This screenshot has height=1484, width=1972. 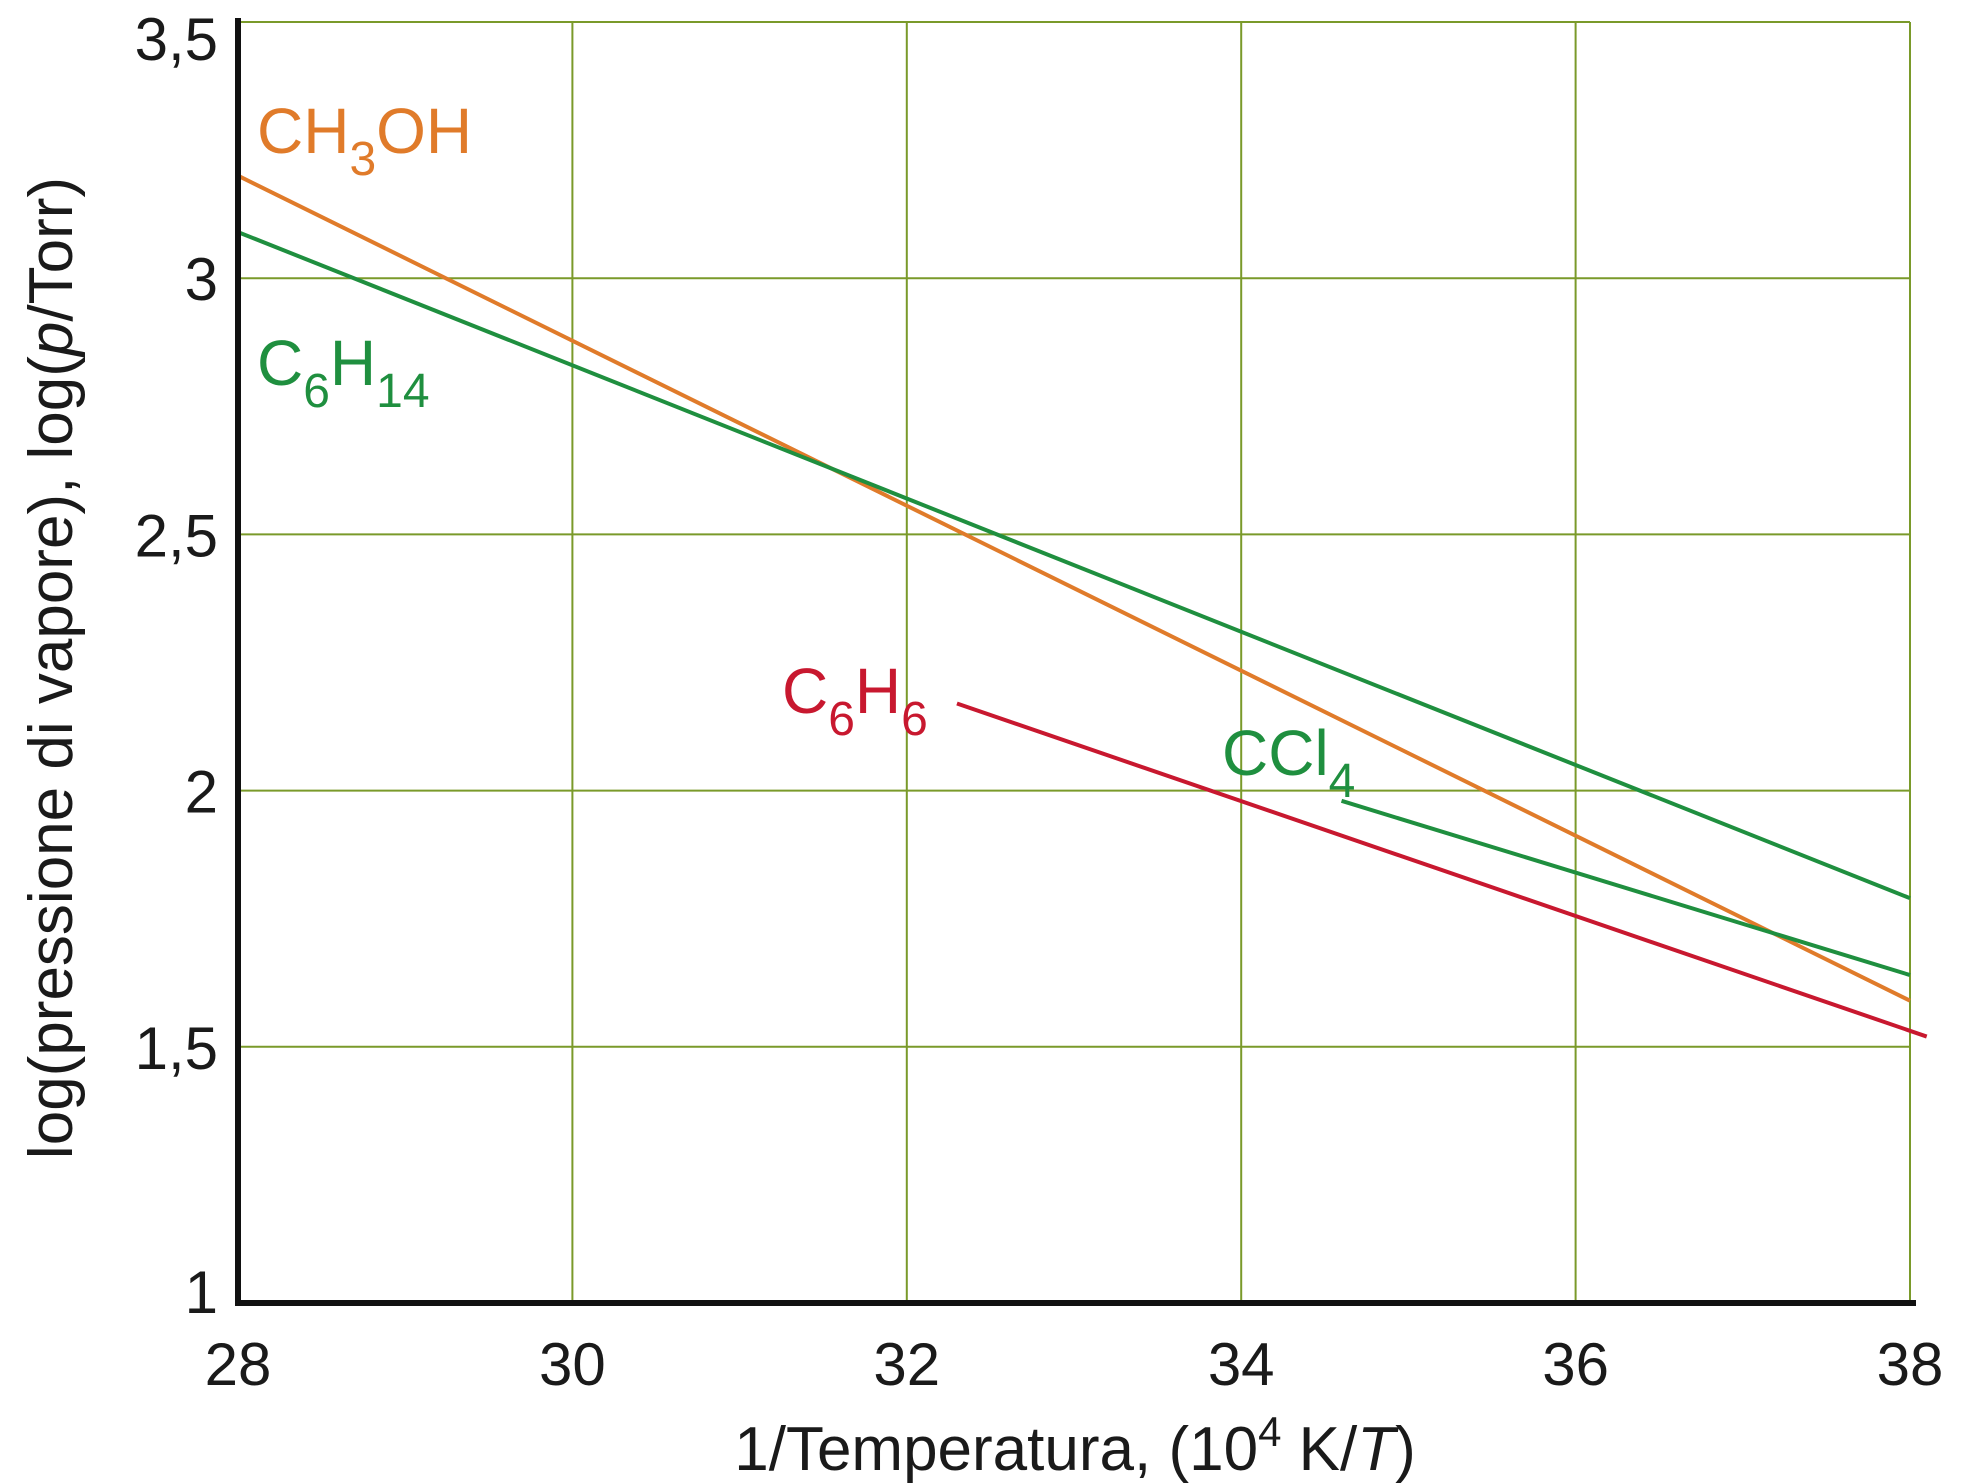 I want to click on y-tick-label: 2, so click(x=201, y=792).